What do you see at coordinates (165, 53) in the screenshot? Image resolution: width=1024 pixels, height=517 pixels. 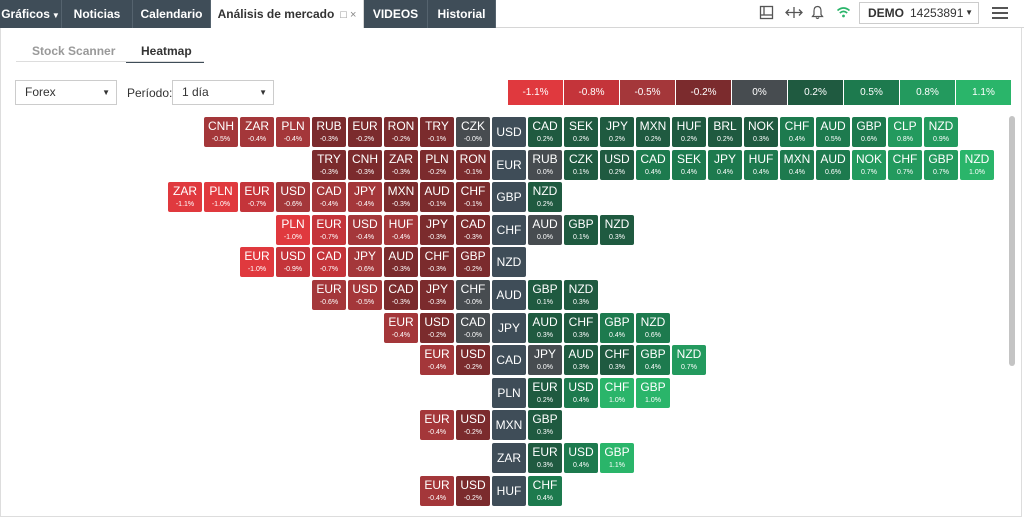 I see `subtab-heatmap: Heatmap` at bounding box center [165, 53].